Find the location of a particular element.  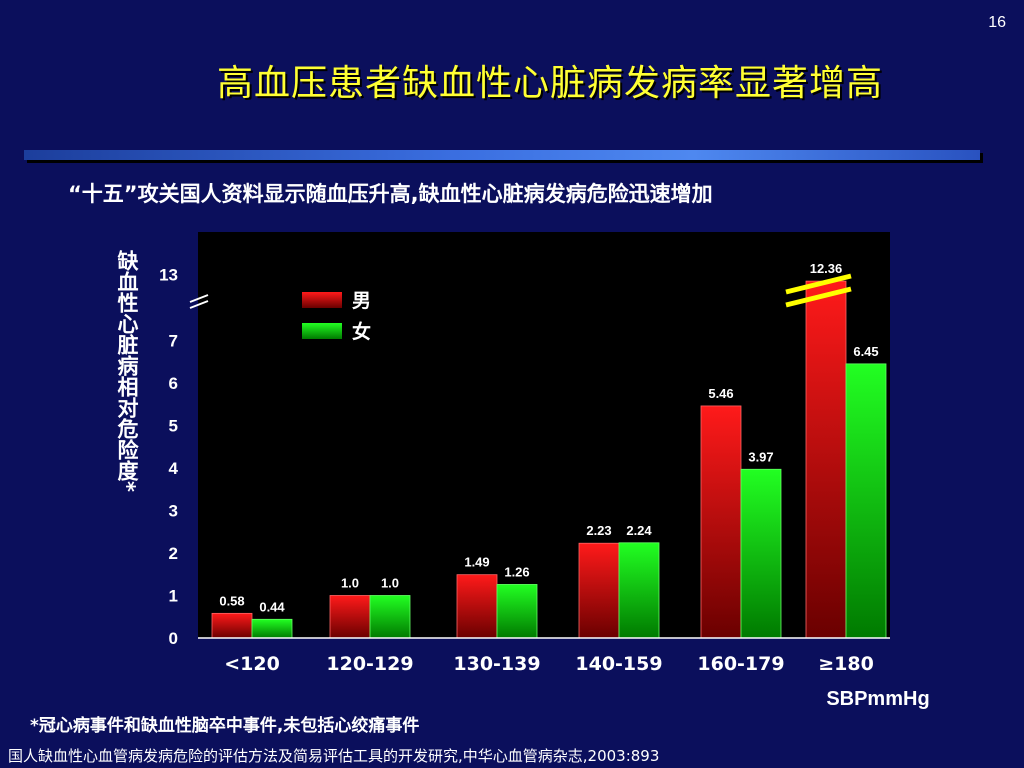

x-tick-label: 140-159 is located at coordinates (618, 664).